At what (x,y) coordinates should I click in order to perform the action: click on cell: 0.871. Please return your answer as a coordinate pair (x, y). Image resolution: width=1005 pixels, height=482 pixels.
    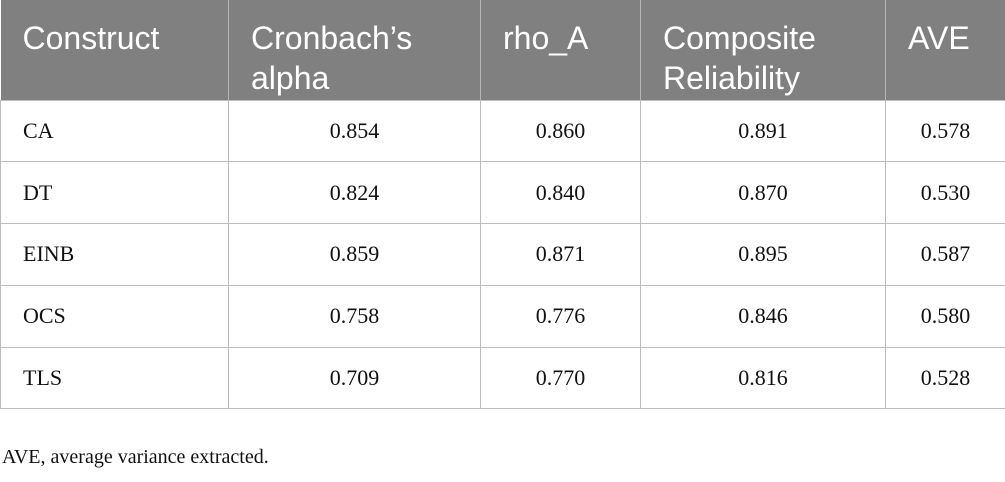
    Looking at the image, I should click on (560, 254).